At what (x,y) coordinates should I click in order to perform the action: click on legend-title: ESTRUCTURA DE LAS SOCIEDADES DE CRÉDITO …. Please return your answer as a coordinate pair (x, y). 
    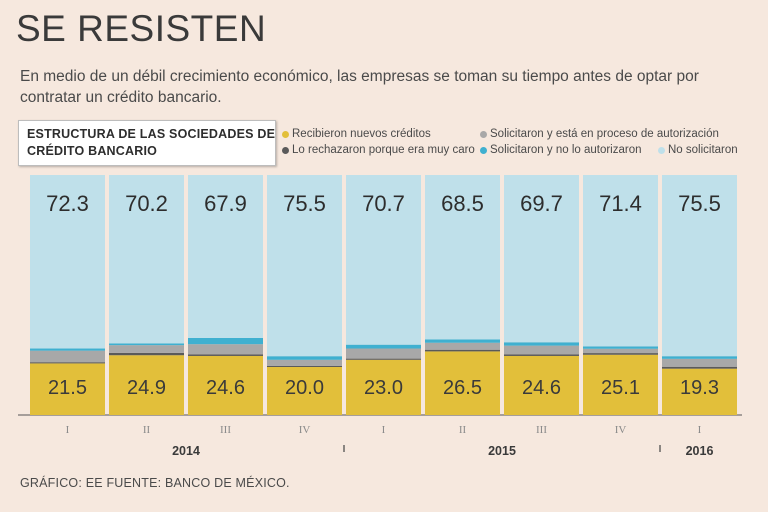
    Looking at the image, I should click on (151, 142).